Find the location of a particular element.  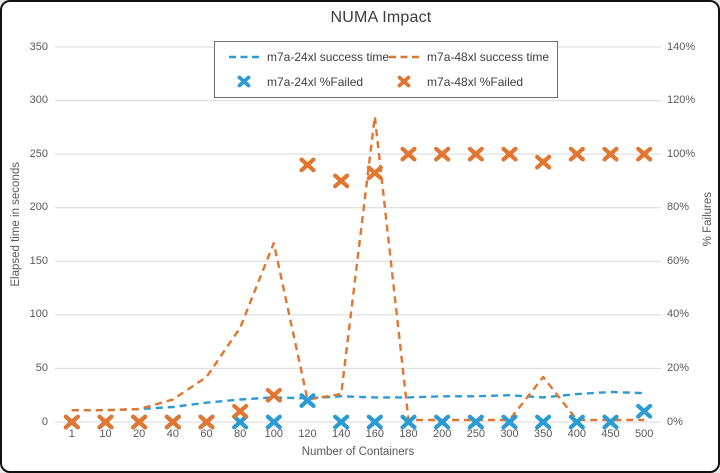

x-tick-label: 450 is located at coordinates (610, 434).